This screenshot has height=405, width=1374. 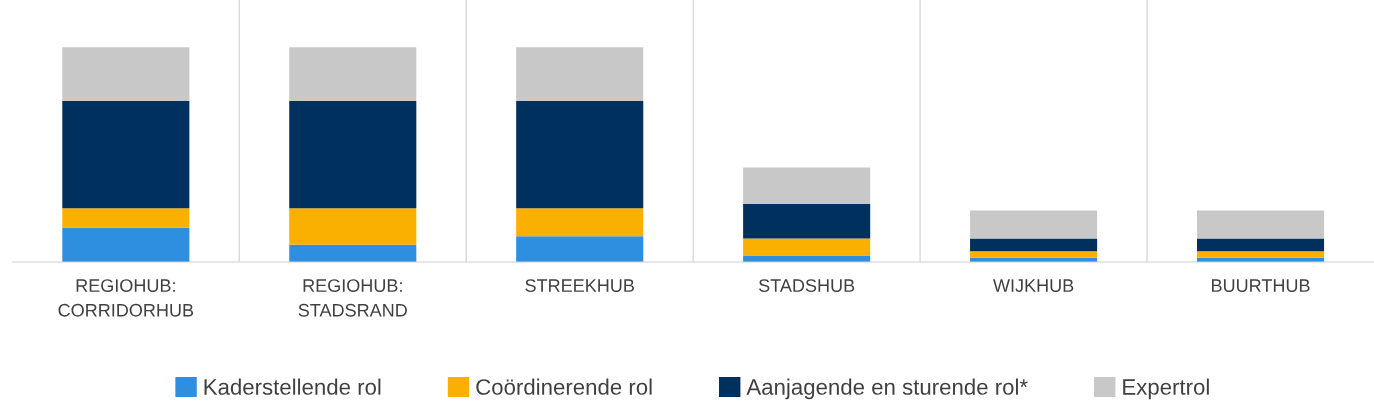 What do you see at coordinates (579, 285) in the screenshot?
I see `x-tick-label: STREEKHUB` at bounding box center [579, 285].